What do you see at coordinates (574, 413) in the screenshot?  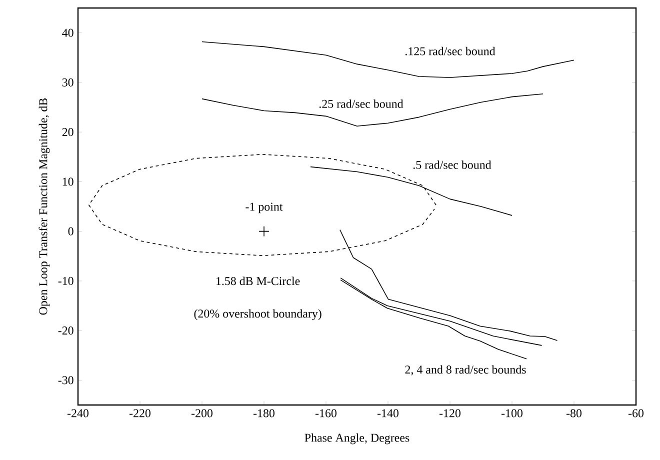 I see `x-tick-label: -80` at bounding box center [574, 413].